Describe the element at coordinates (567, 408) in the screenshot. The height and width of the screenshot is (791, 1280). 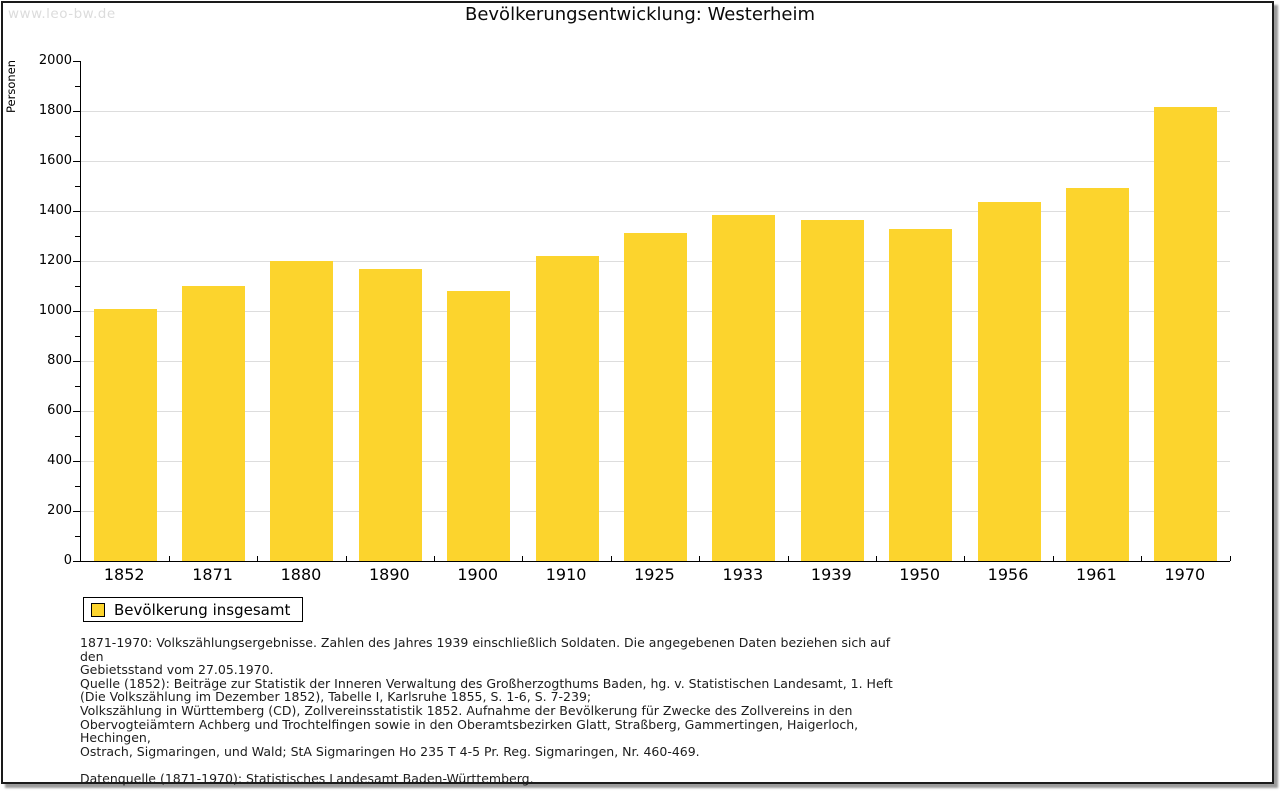
I see `bar-1910` at that location.